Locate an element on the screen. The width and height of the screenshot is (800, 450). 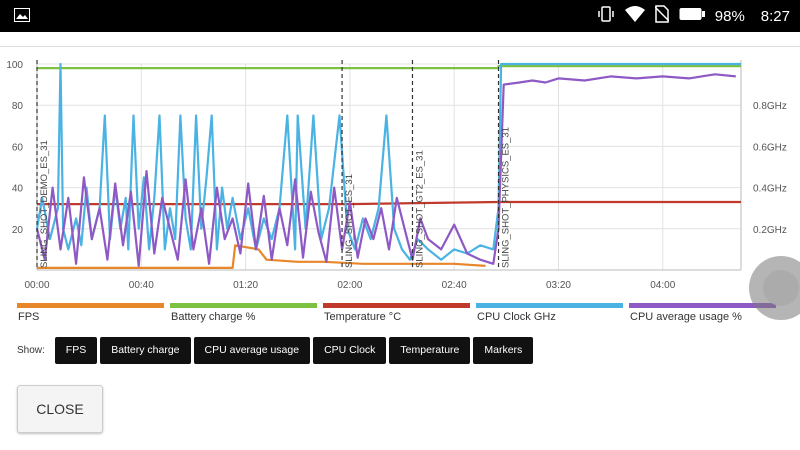
vibrate-icon is located at coordinates (606, 16).